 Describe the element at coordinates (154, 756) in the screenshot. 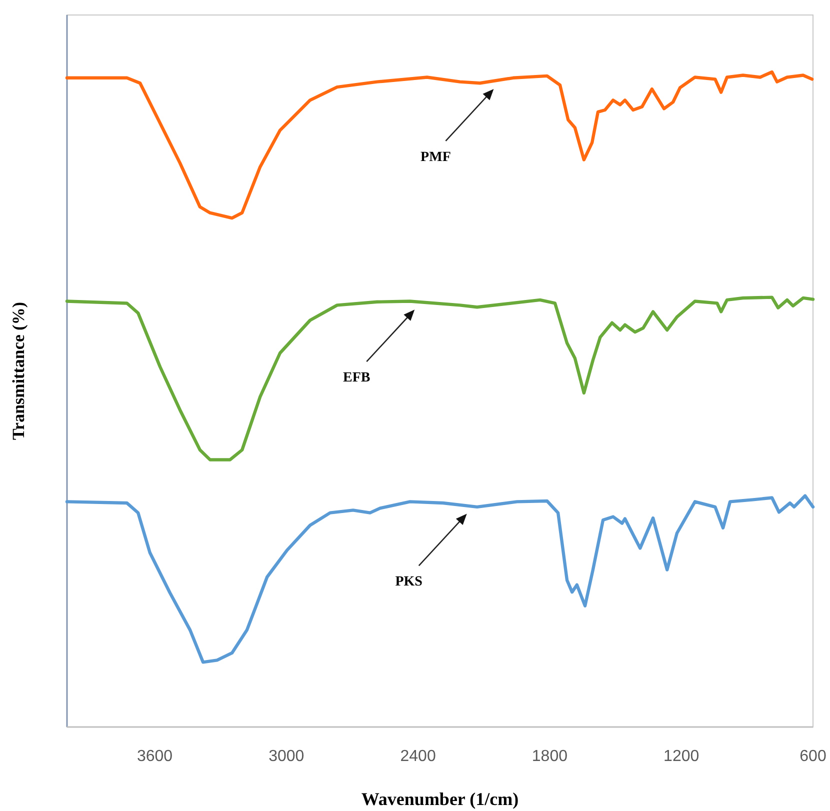

I see `x-tick-label: 3600` at that location.